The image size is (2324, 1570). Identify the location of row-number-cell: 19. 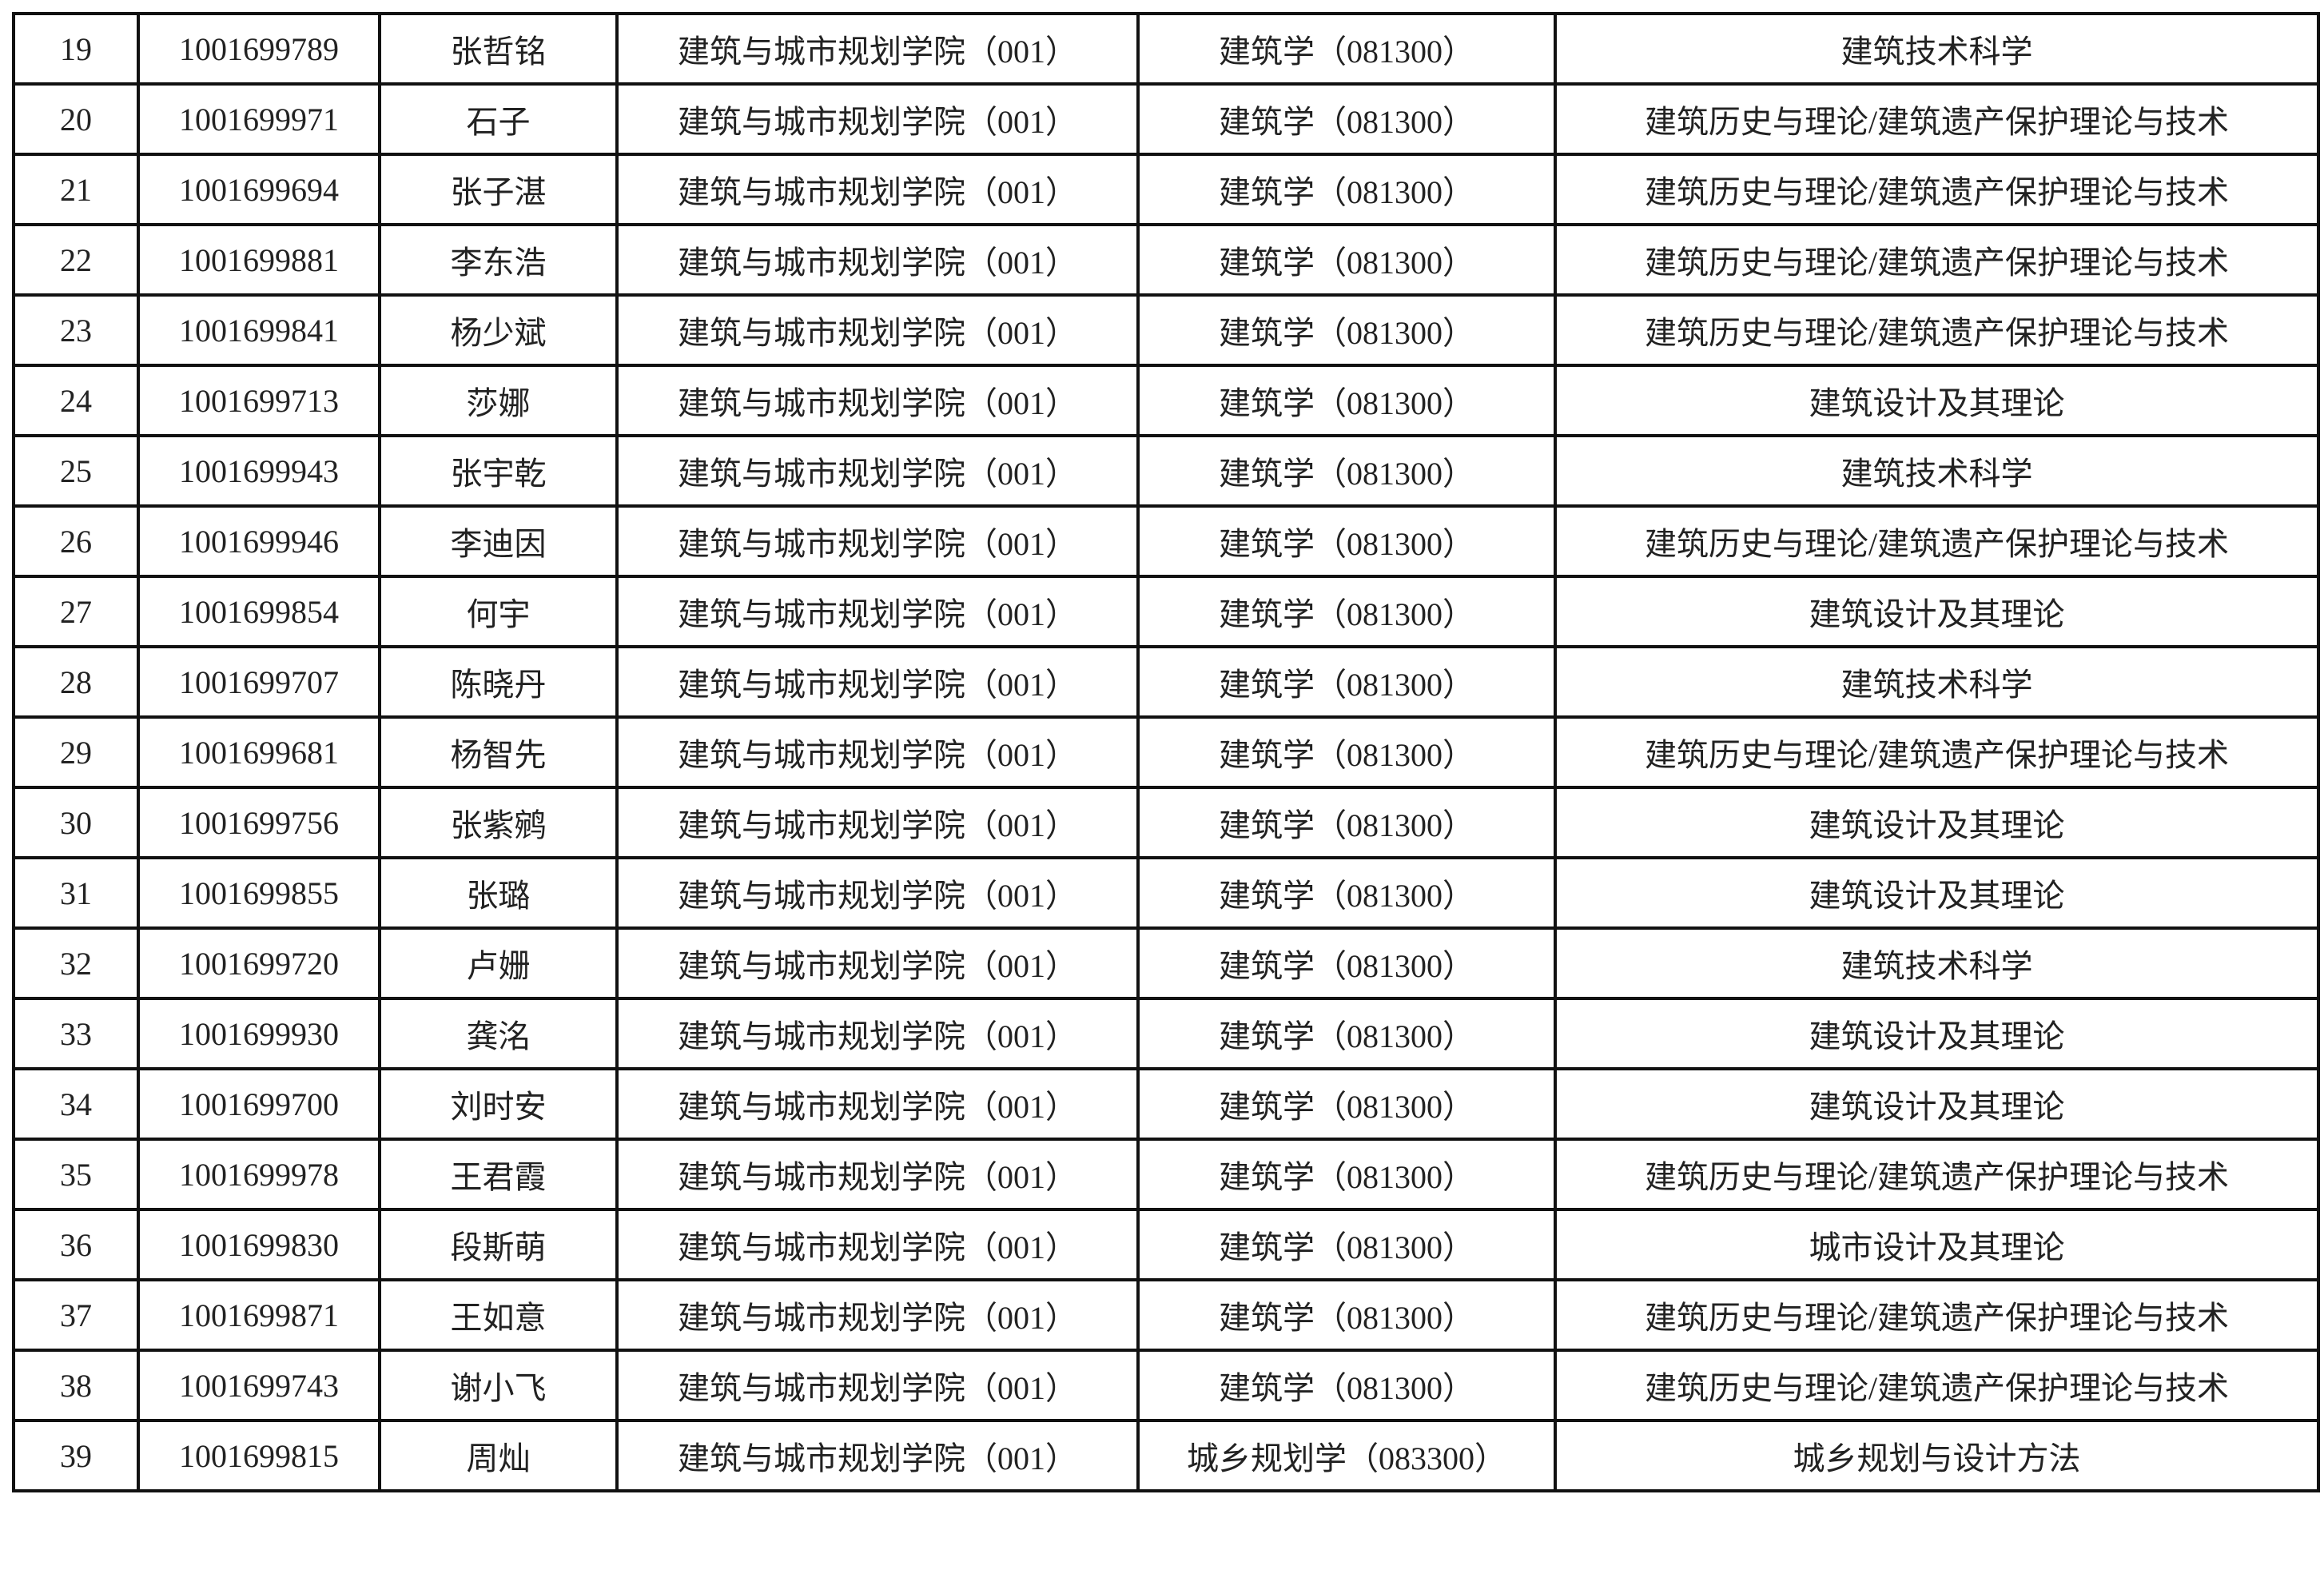
(76, 49).